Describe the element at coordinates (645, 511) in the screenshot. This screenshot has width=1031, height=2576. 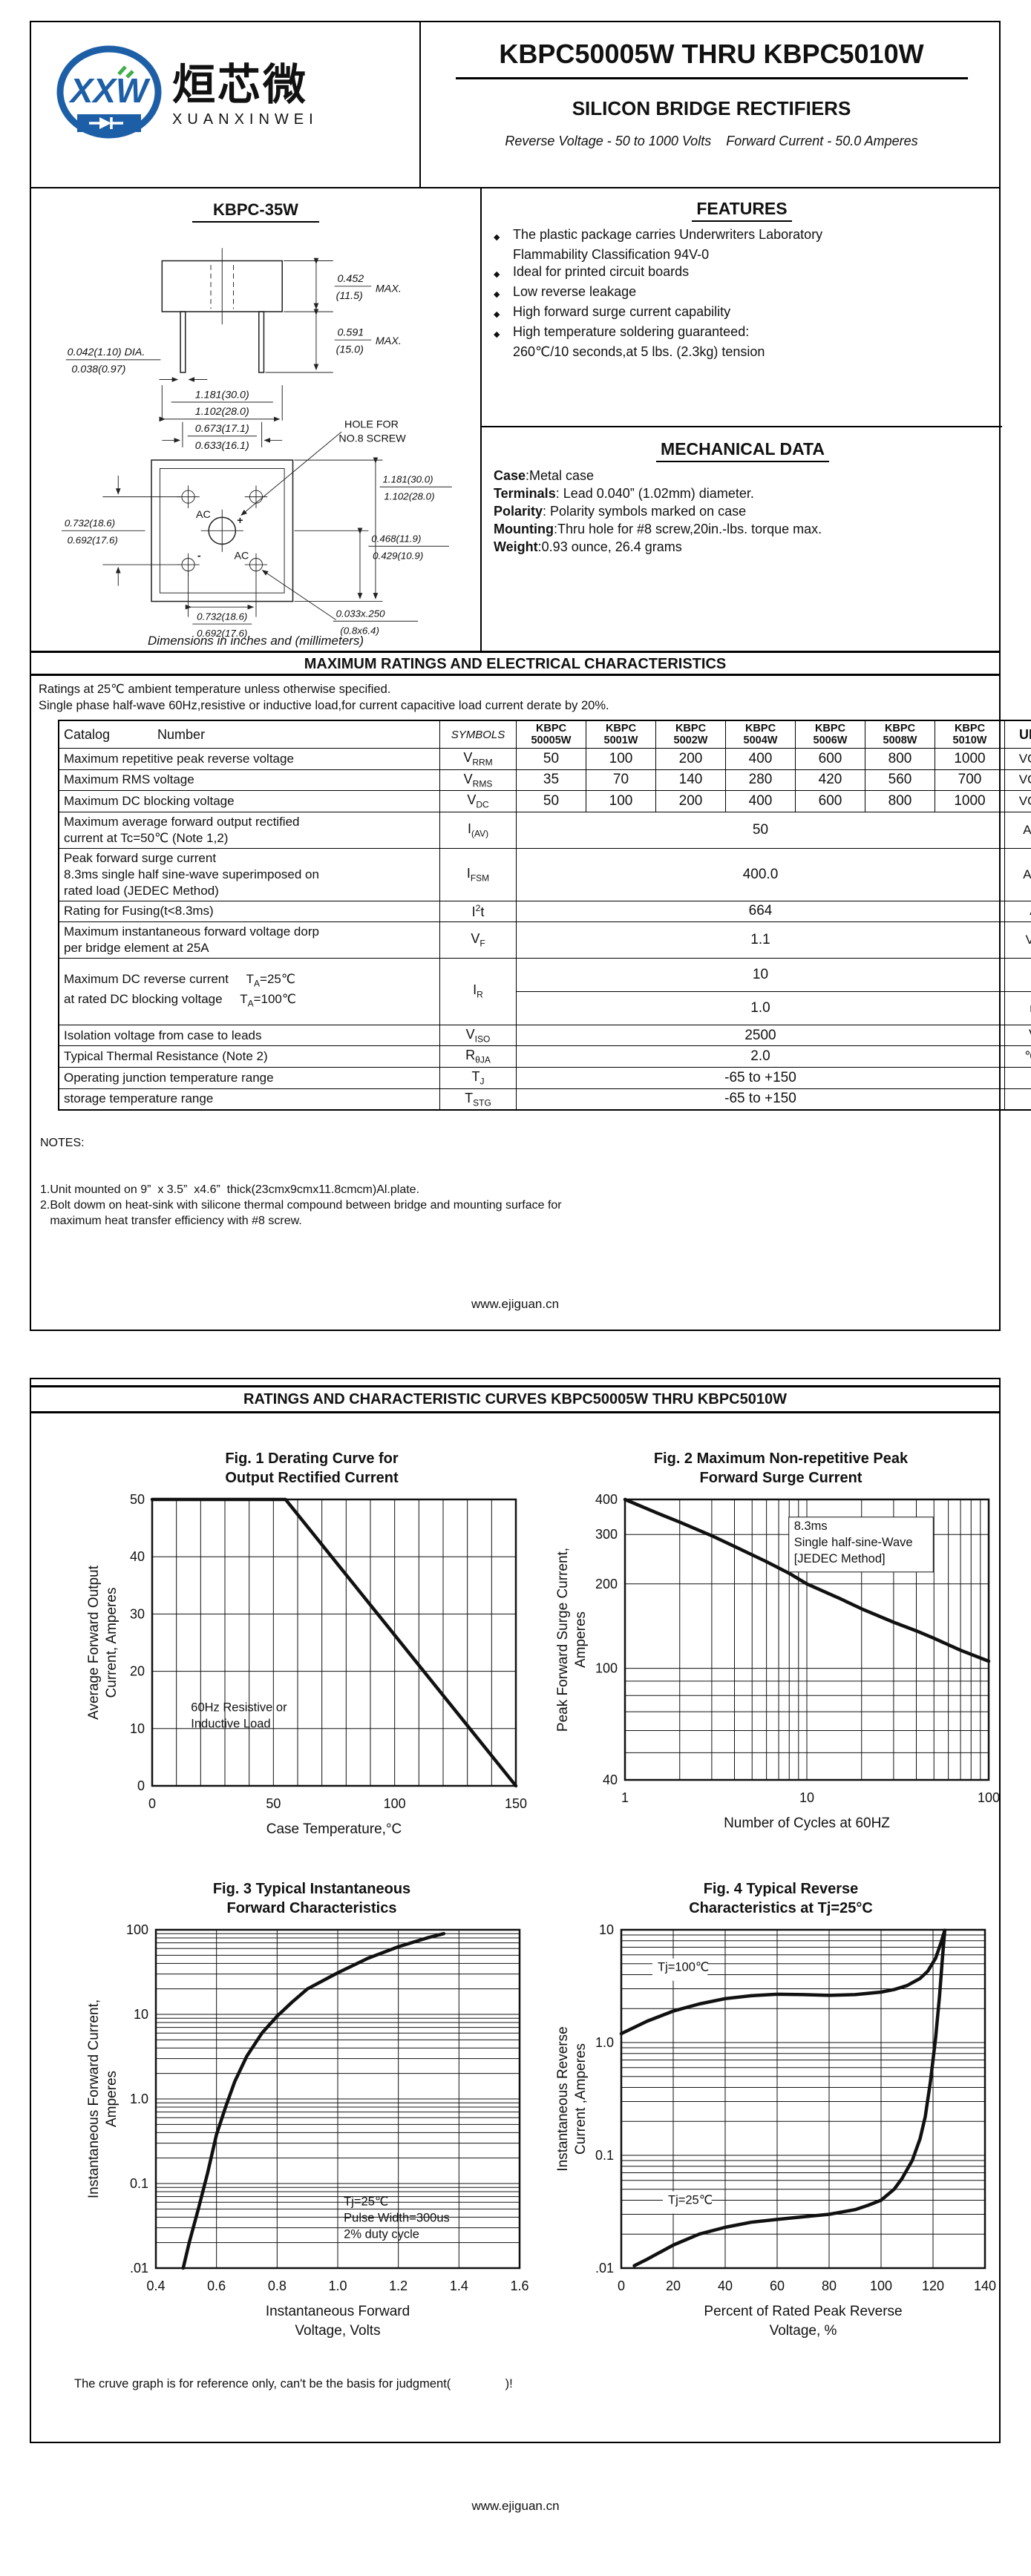
I see `mechanical-text: : Polarity symbols marked on case` at that location.